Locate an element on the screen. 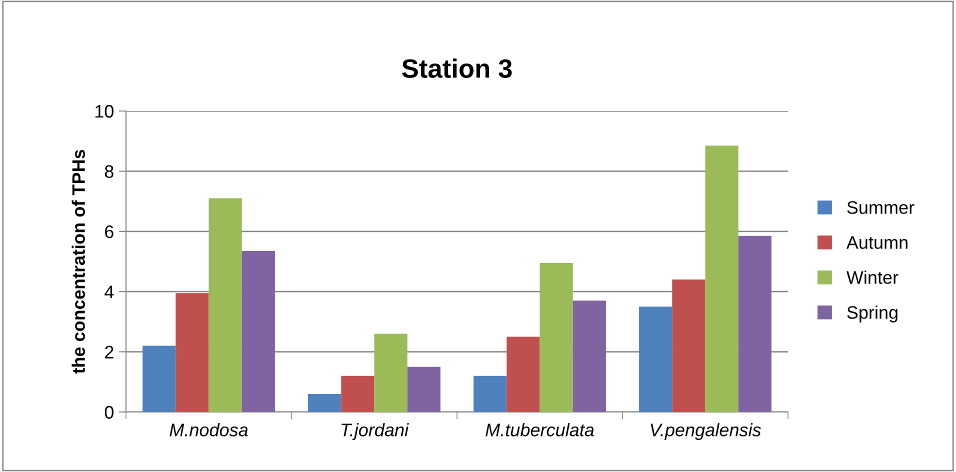  x-tick-label: V.pengalensis is located at coordinates (705, 431).